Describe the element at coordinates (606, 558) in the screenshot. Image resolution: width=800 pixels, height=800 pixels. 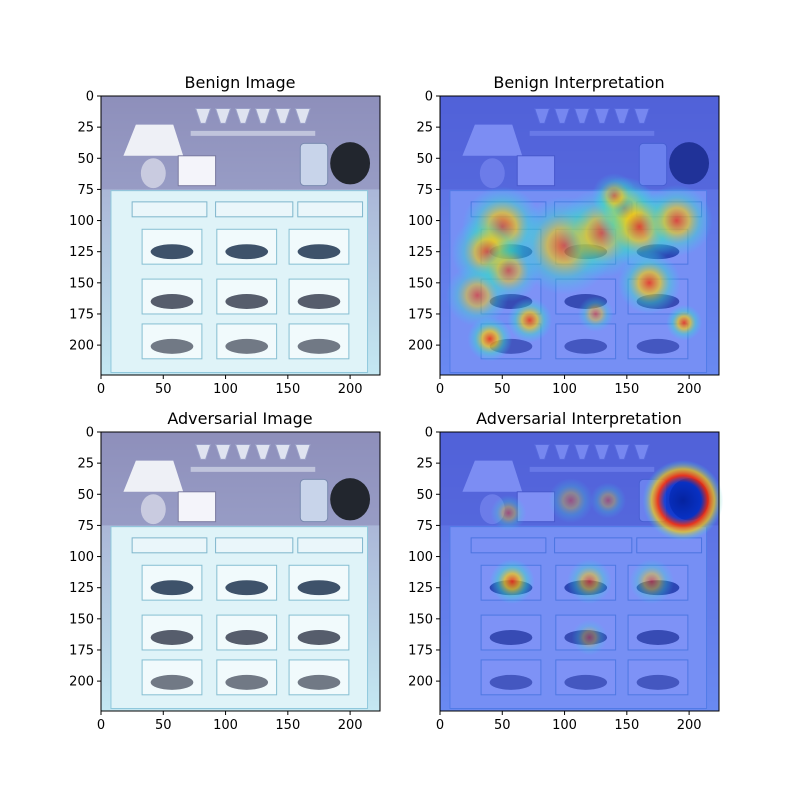
I see `heatmap-overlay` at that location.